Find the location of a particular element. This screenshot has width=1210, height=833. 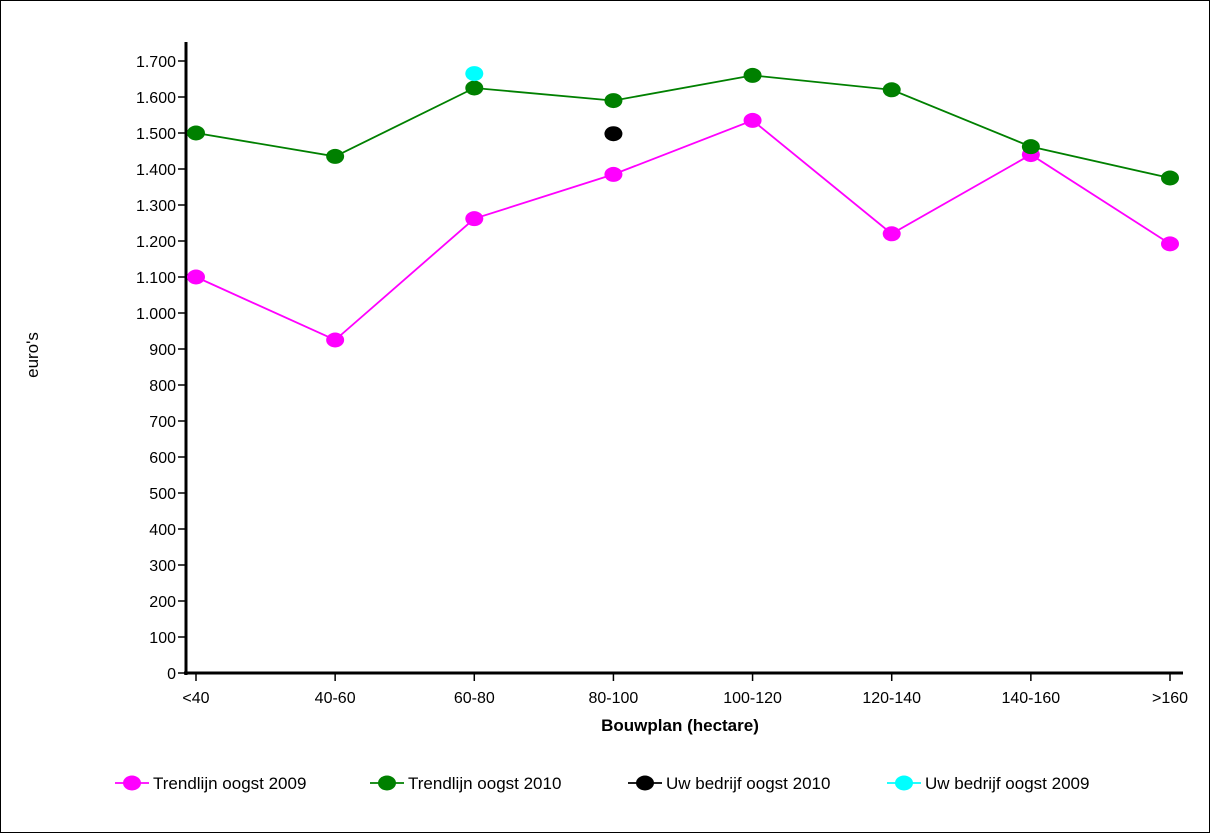

legend-label: Trendlijn oogst 2009 is located at coordinates (229, 783).